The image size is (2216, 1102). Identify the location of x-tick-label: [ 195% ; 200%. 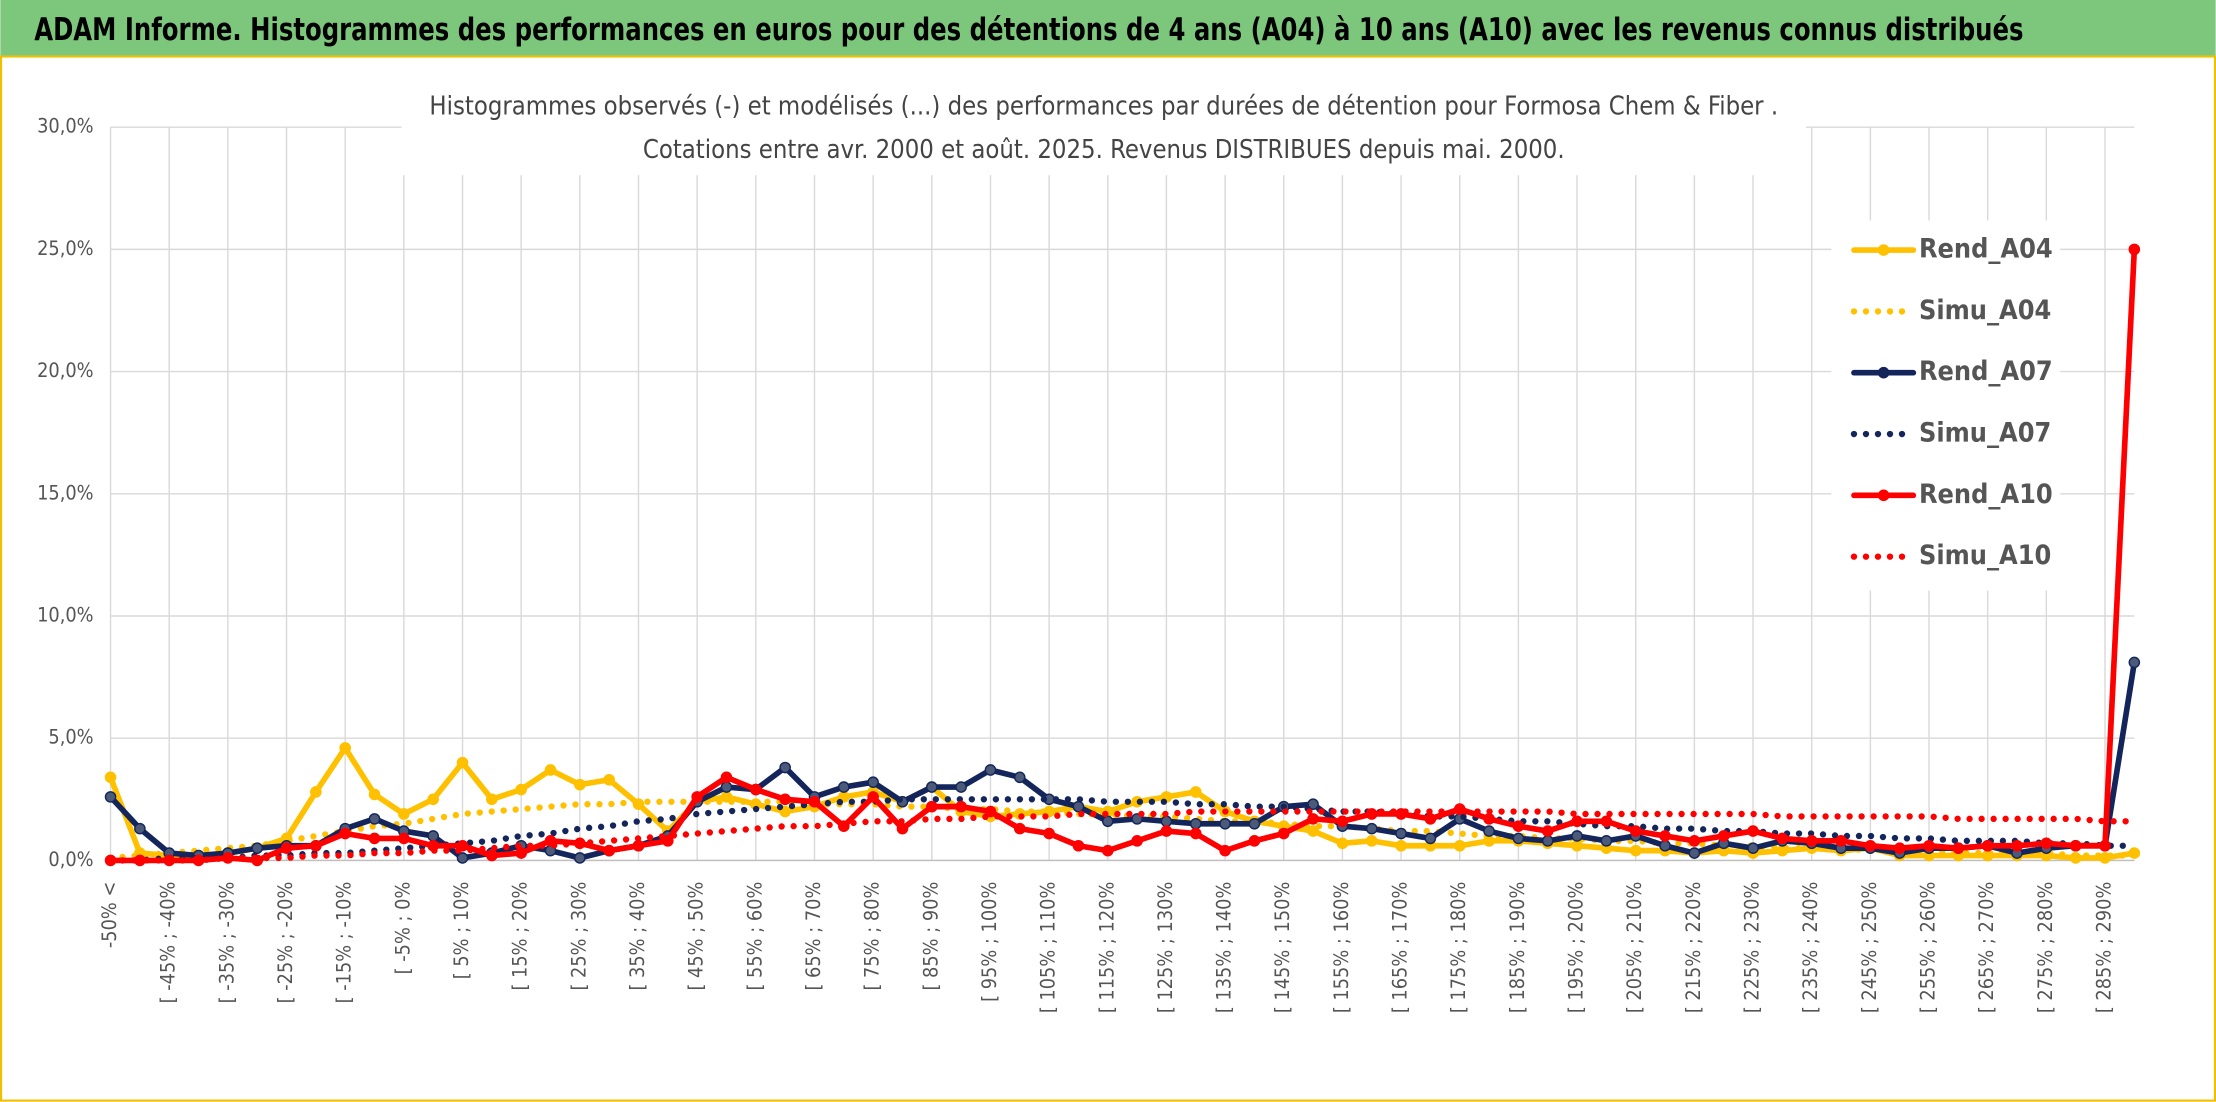
(1576, 948).